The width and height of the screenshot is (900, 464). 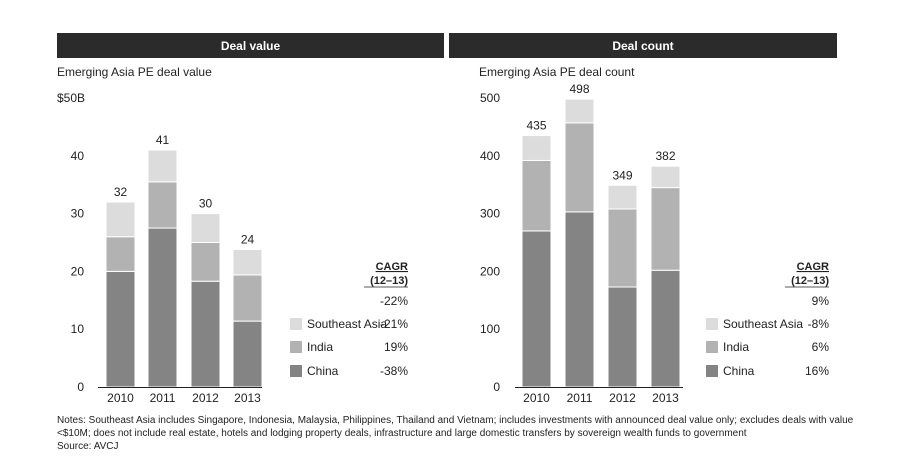 What do you see at coordinates (819, 324) in the screenshot?
I see `cagr-value: -8%` at bounding box center [819, 324].